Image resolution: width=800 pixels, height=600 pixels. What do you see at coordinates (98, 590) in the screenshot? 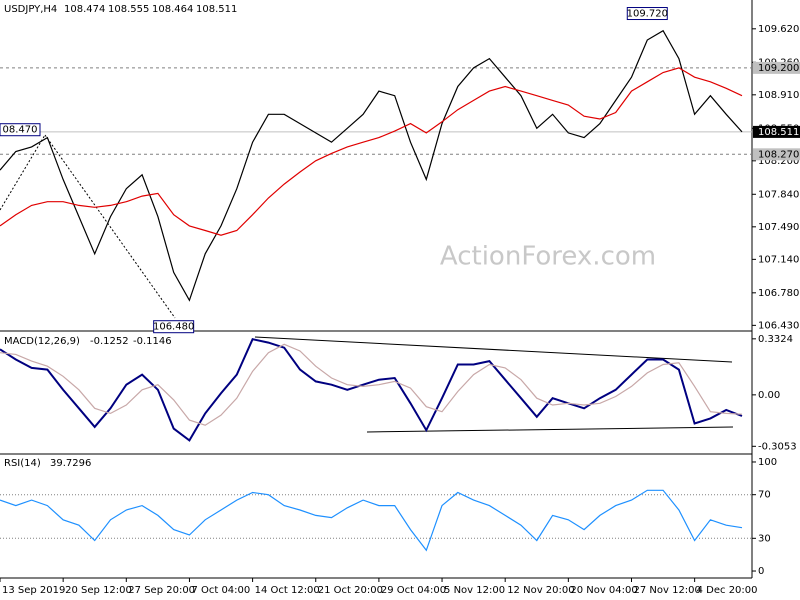
I see `x-tick-label: 20 Sep 12:00` at bounding box center [98, 590].